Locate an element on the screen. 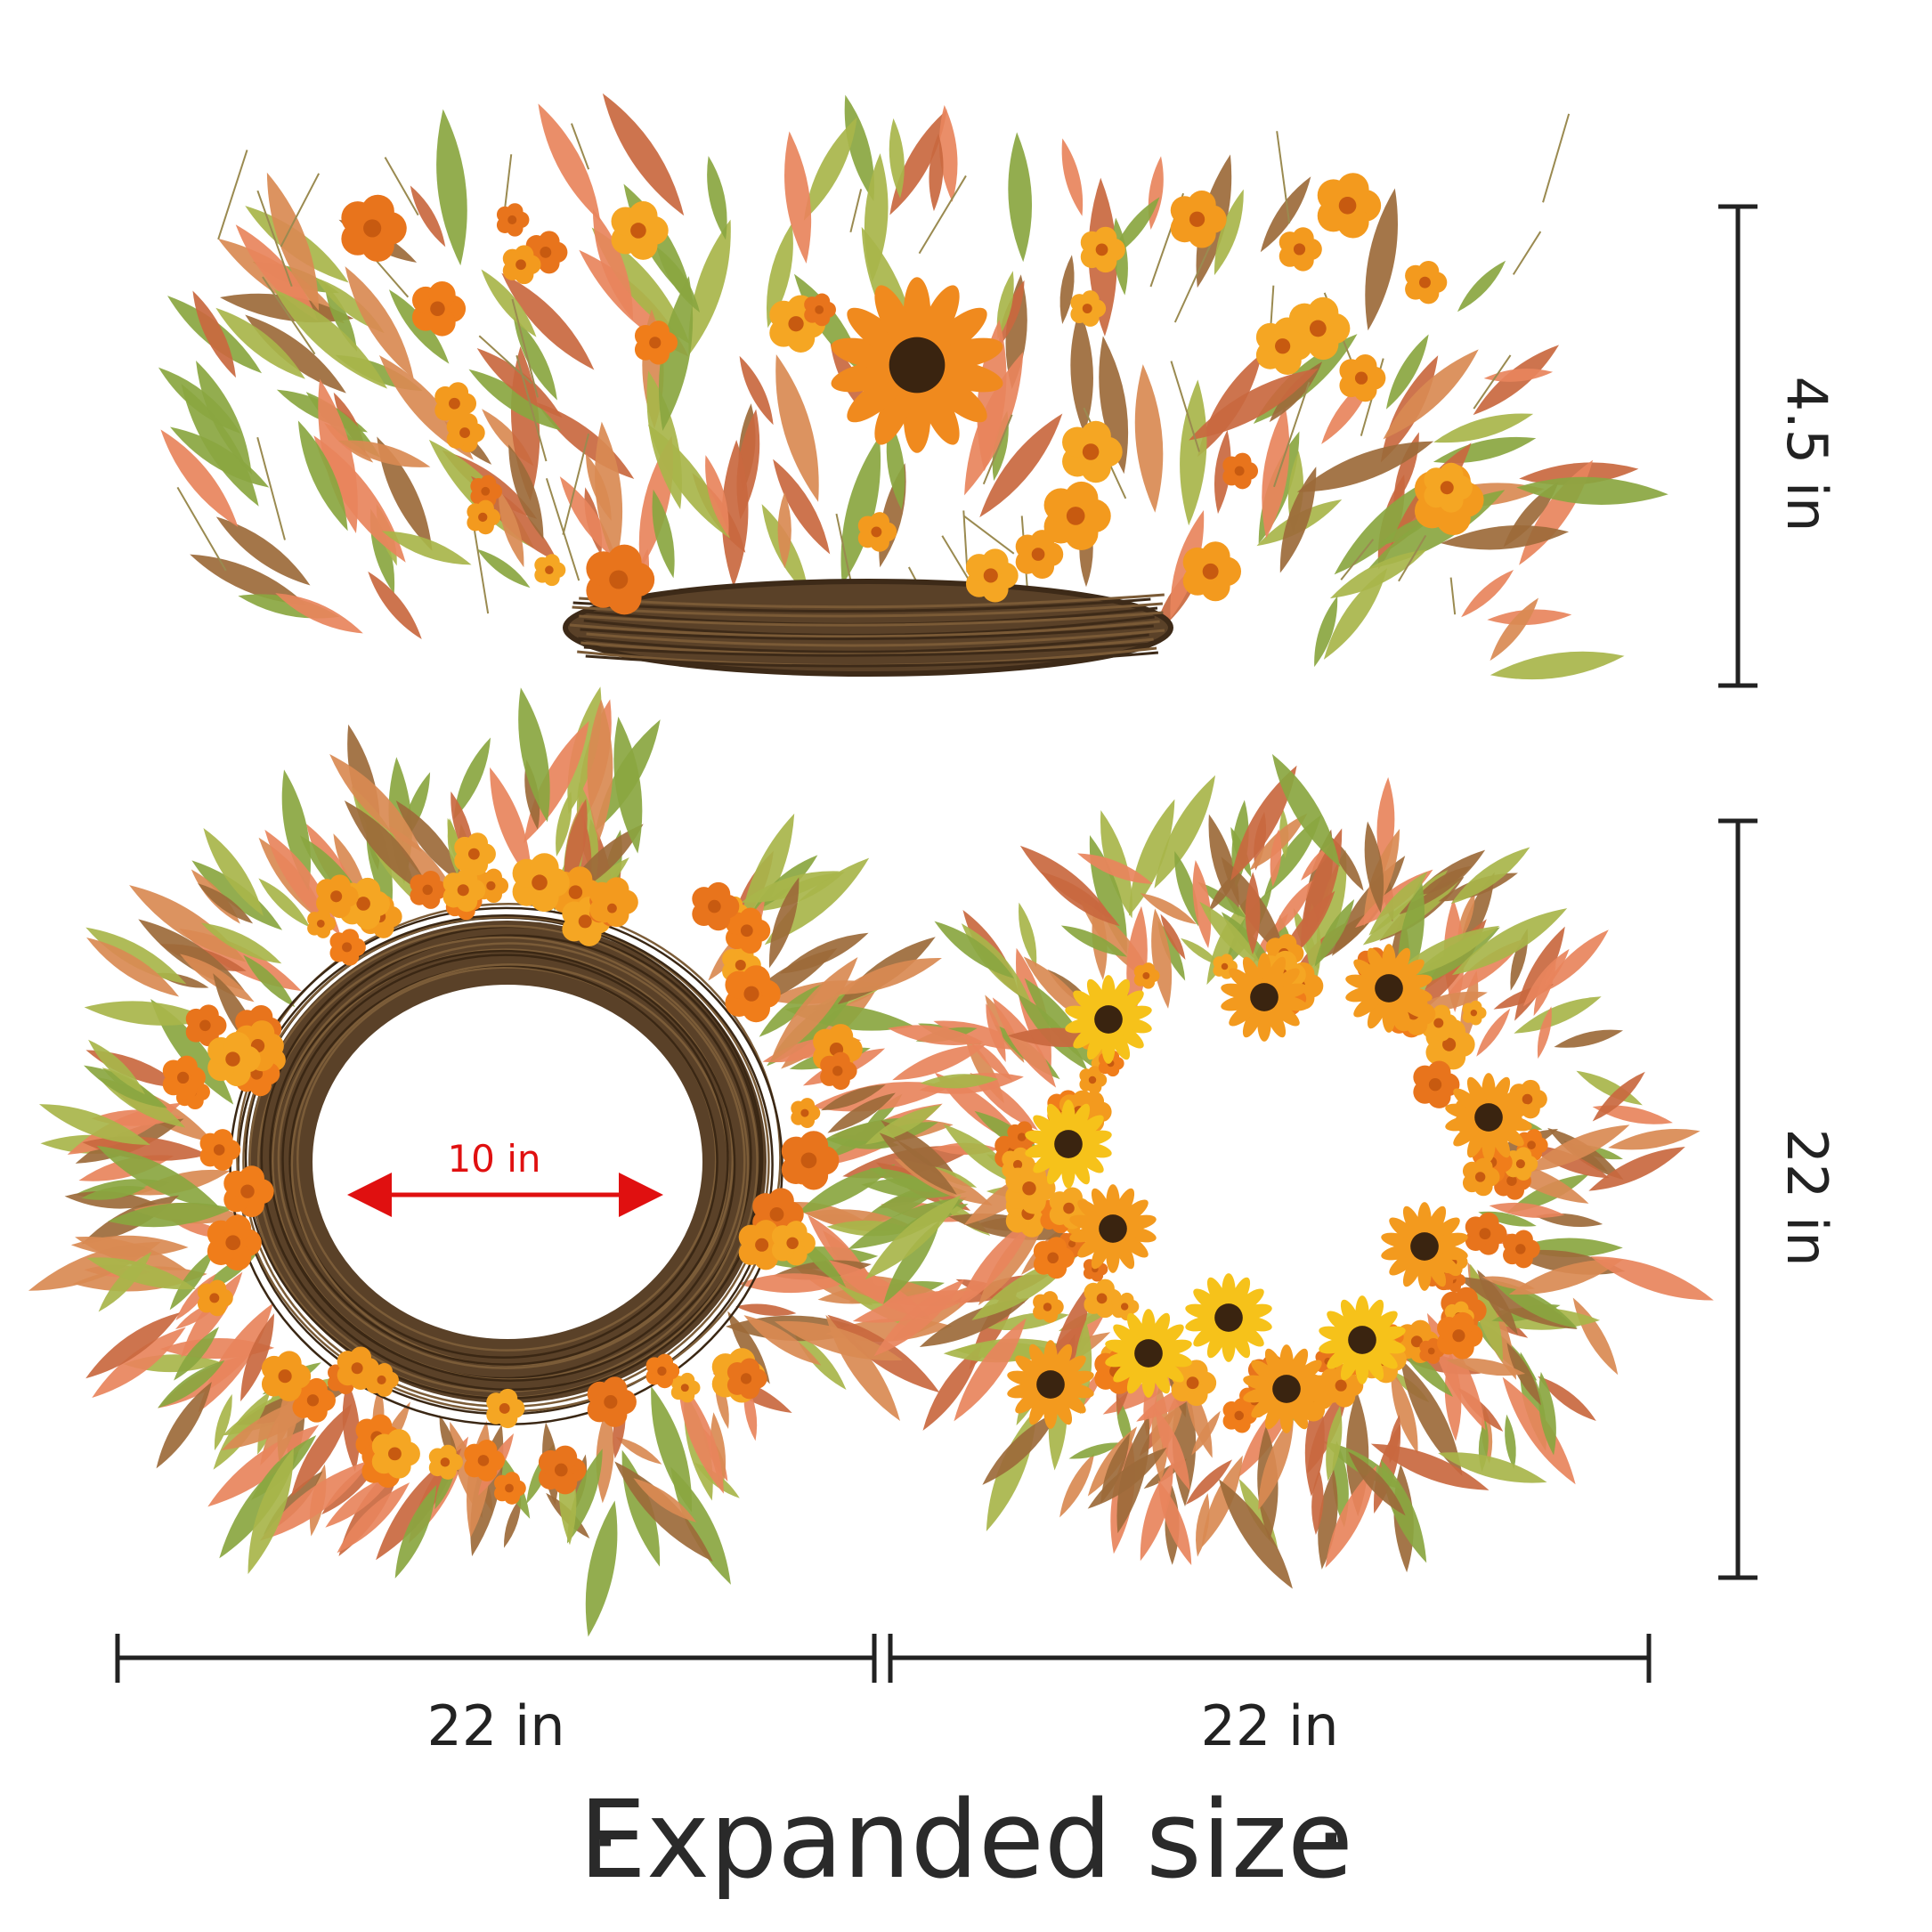 The height and width of the screenshot is (1932, 1932). title-text: Expanded size is located at coordinates (966, 1841).